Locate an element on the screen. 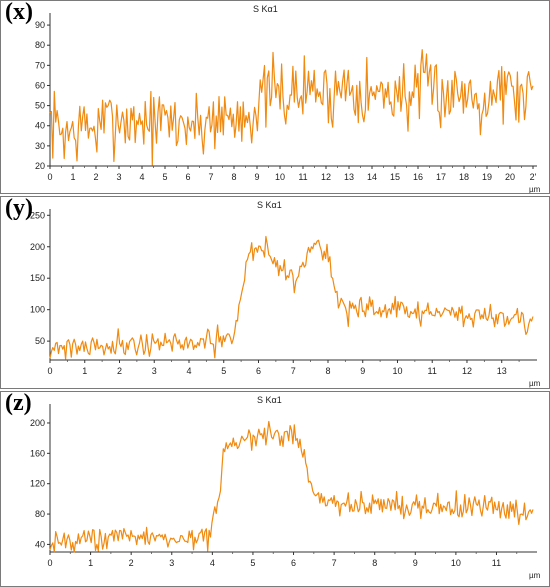 The height and width of the screenshot is (587, 550). y-tick-label: 160 is located at coordinates (37, 453).